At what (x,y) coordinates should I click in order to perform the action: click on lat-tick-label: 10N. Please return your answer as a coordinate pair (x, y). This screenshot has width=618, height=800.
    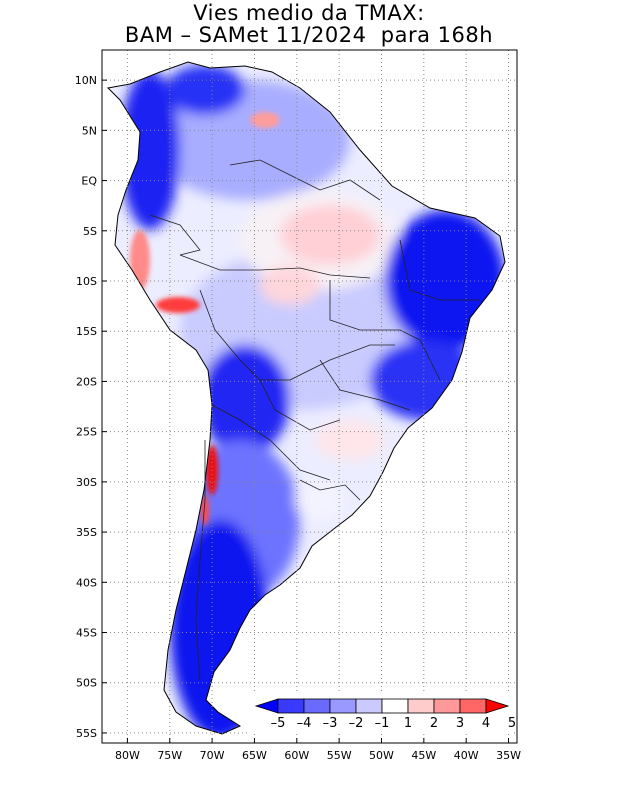
    Looking at the image, I should click on (86, 80).